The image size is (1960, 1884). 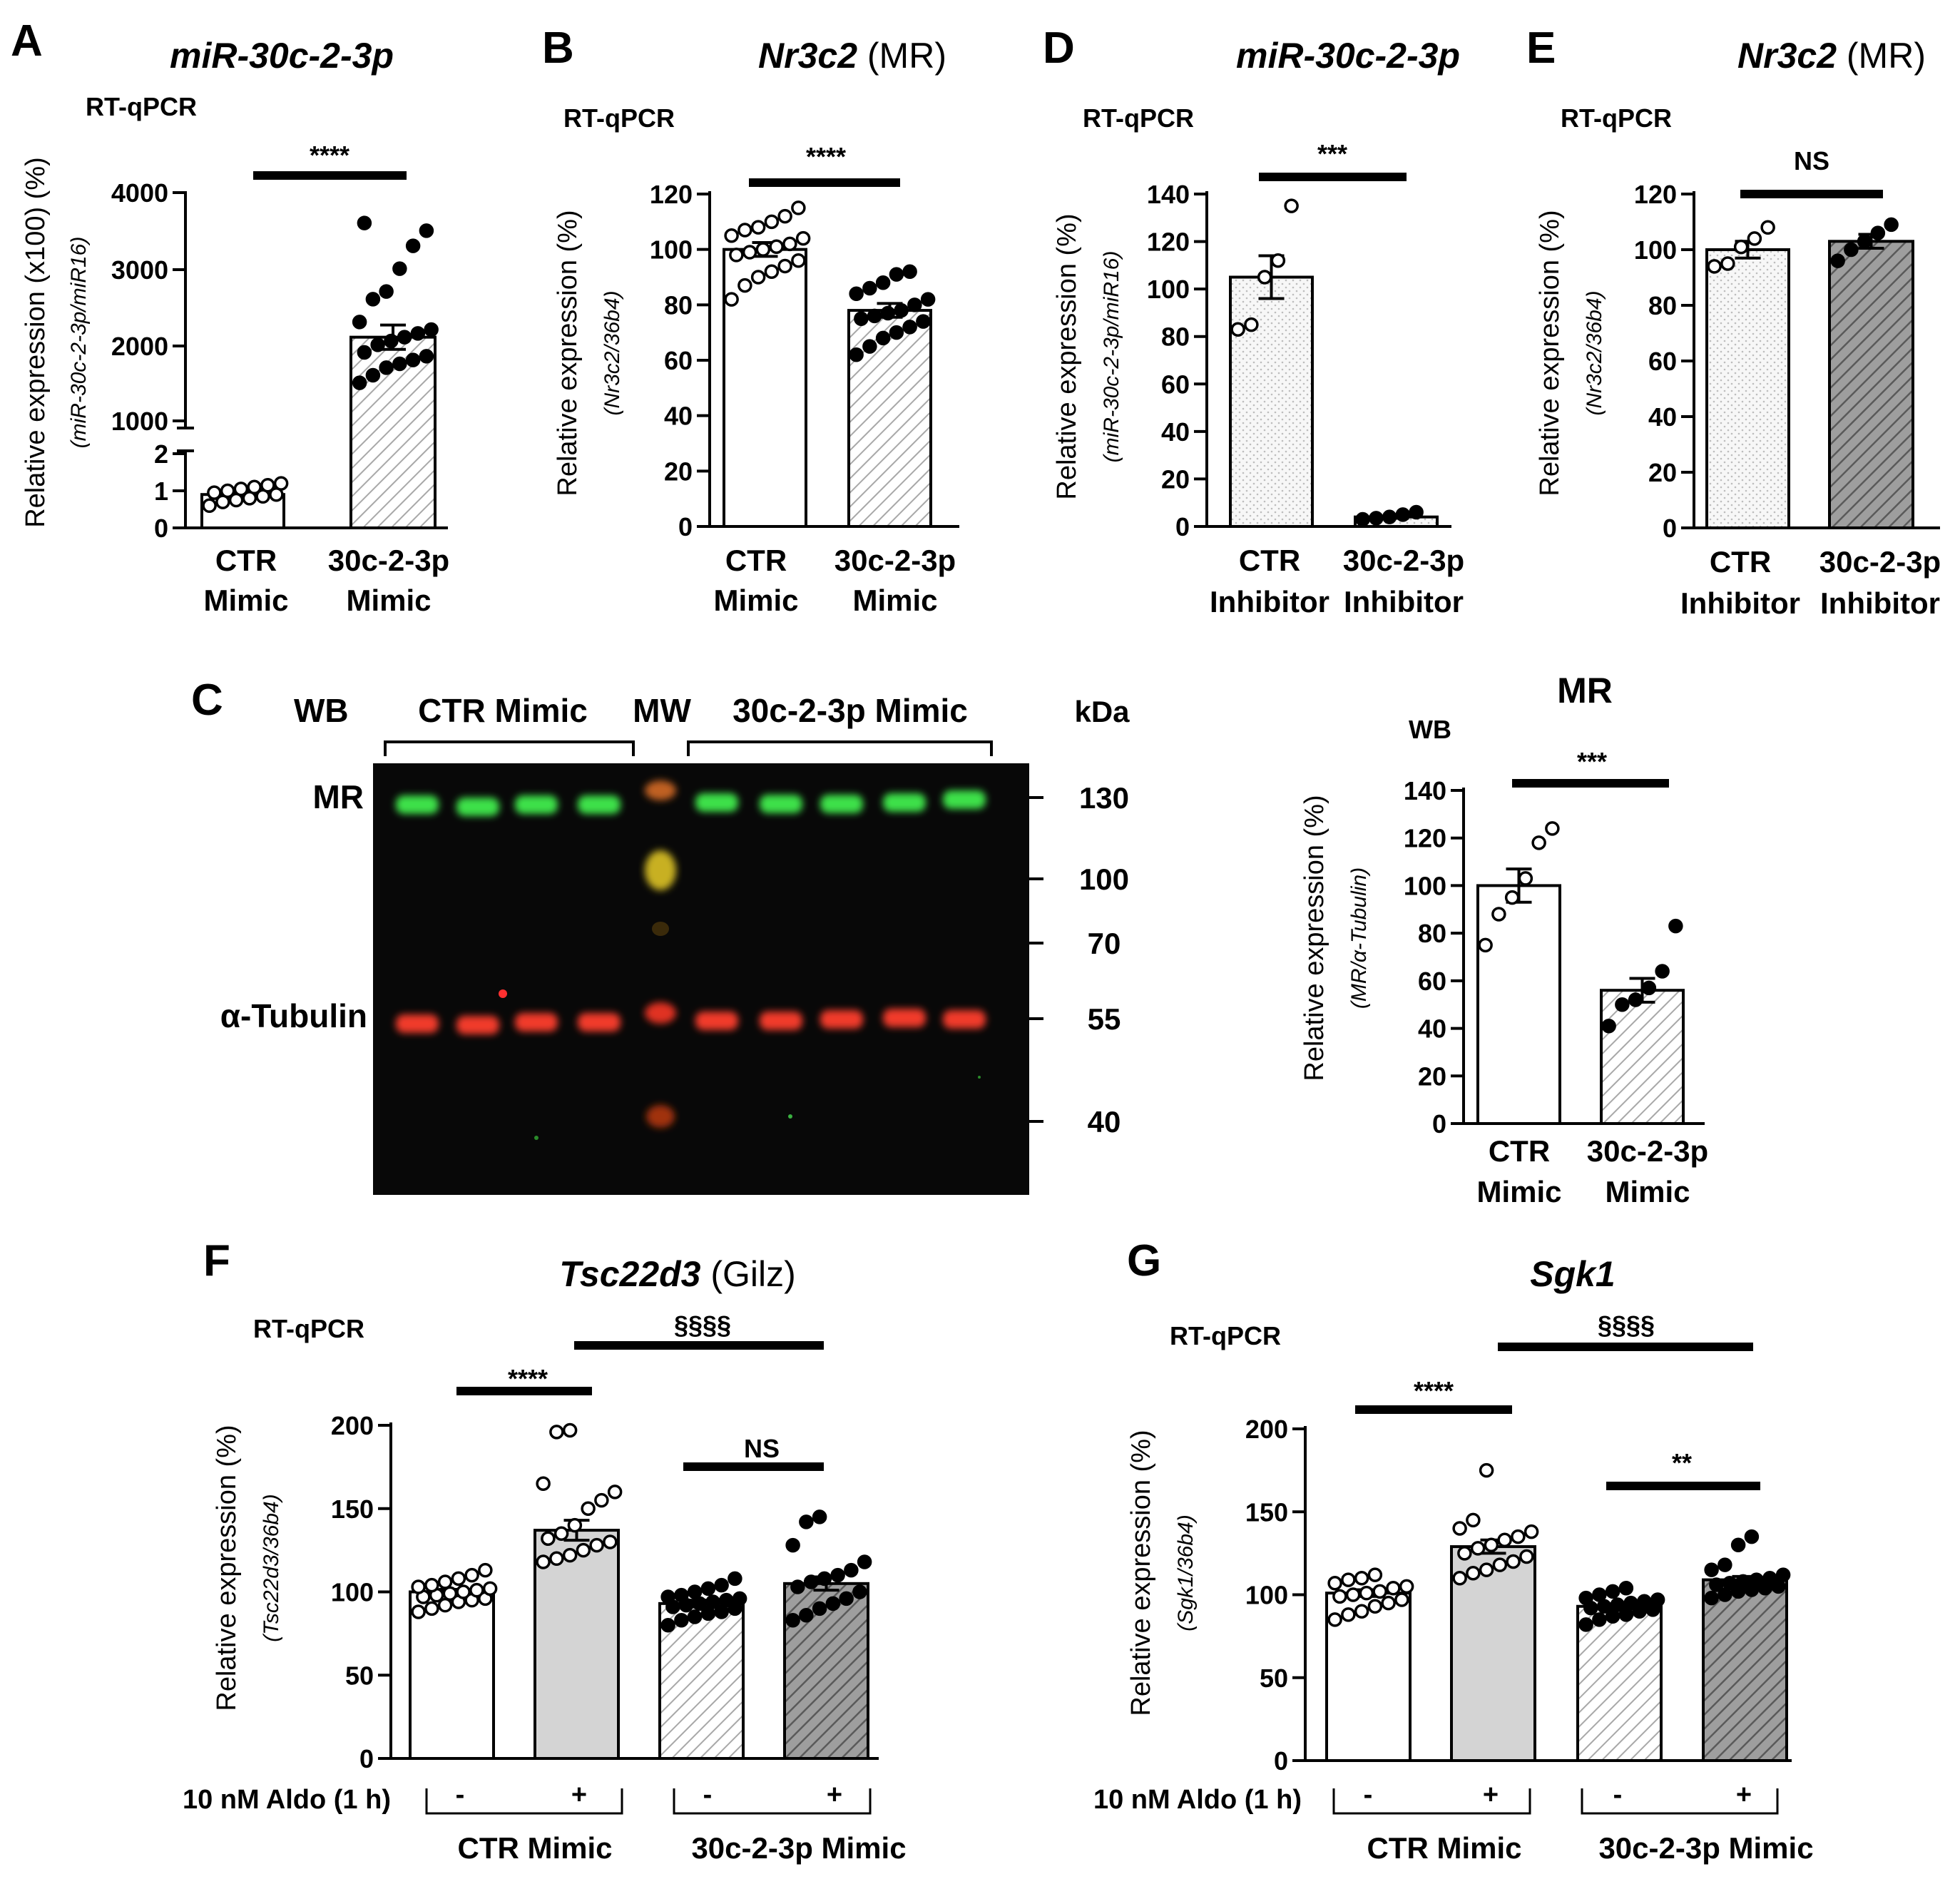 I want to click on mw-ladder, so click(x=758, y=960).